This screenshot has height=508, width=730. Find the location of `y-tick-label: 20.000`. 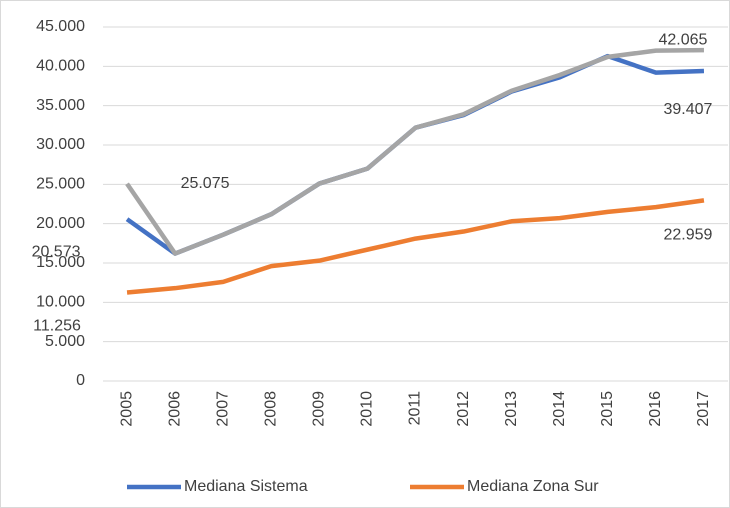

y-tick-label: 20.000 is located at coordinates (60, 223).